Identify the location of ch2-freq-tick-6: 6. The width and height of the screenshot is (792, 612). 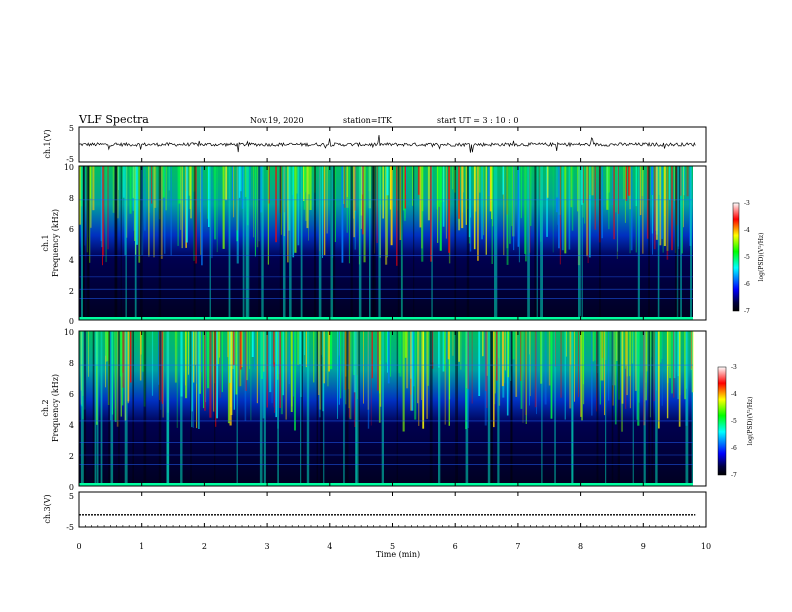
(71, 394).